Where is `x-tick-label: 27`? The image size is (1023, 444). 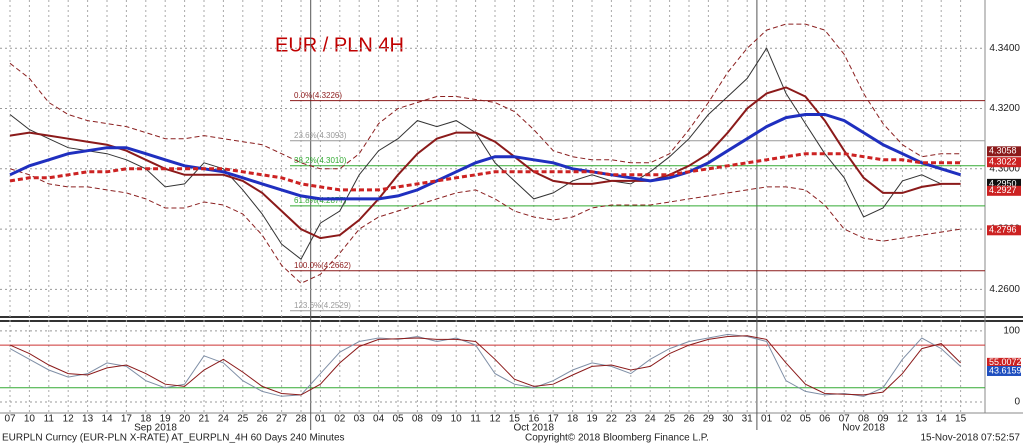
x-tick-label: 27 is located at coordinates (282, 419).